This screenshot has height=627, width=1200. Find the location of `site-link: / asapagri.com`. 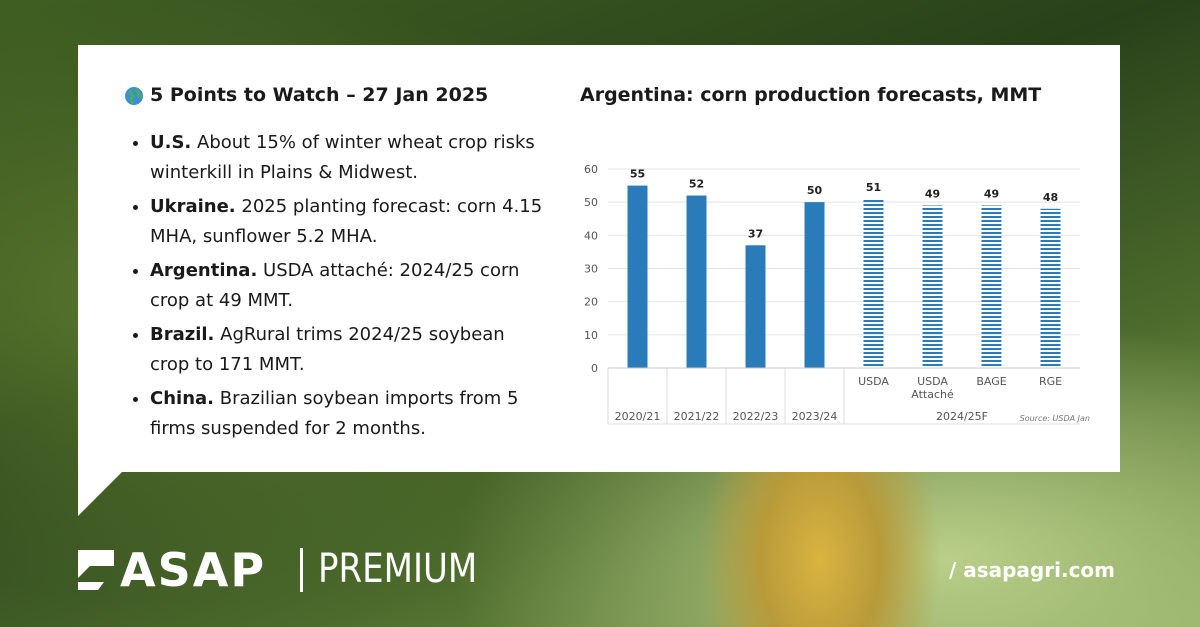

site-link: / asapagri.com is located at coordinates (1031, 570).